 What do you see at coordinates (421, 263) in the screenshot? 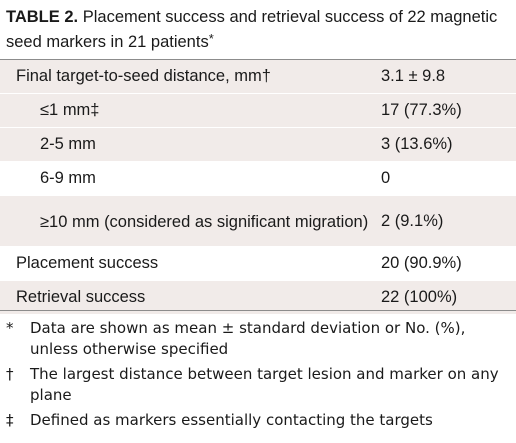
I see `row-value: 20 (90.9%)` at bounding box center [421, 263].